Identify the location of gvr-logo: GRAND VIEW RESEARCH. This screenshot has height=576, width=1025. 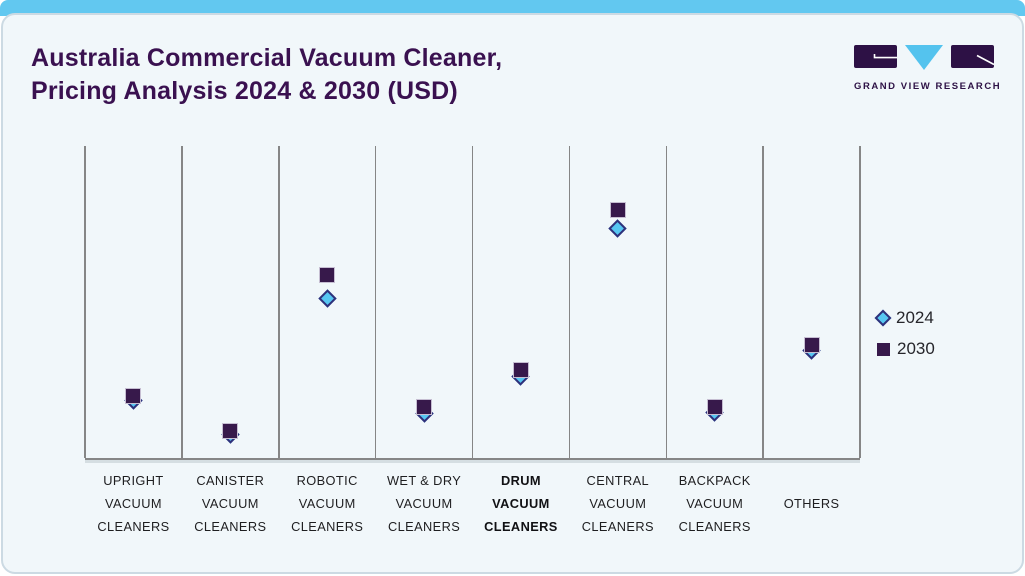
(928, 68).